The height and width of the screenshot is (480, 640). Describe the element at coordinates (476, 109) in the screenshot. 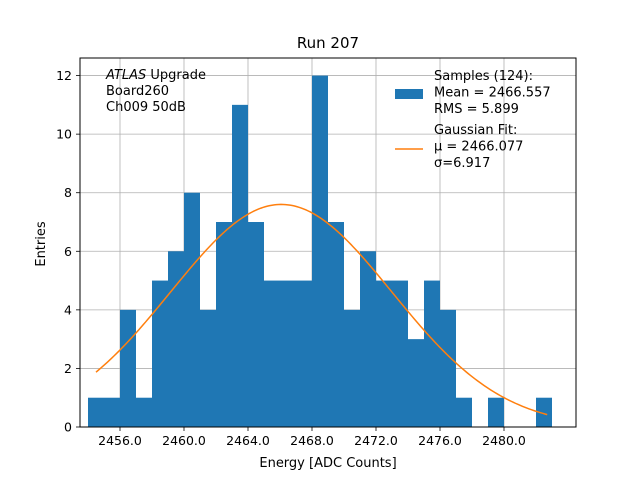

I see `legend-label-histogram: RMS = 5.899` at that location.